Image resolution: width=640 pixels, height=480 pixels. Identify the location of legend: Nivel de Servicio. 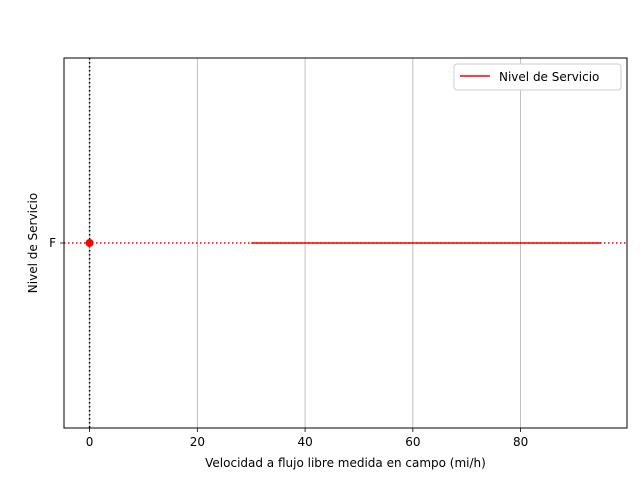
(537, 77).